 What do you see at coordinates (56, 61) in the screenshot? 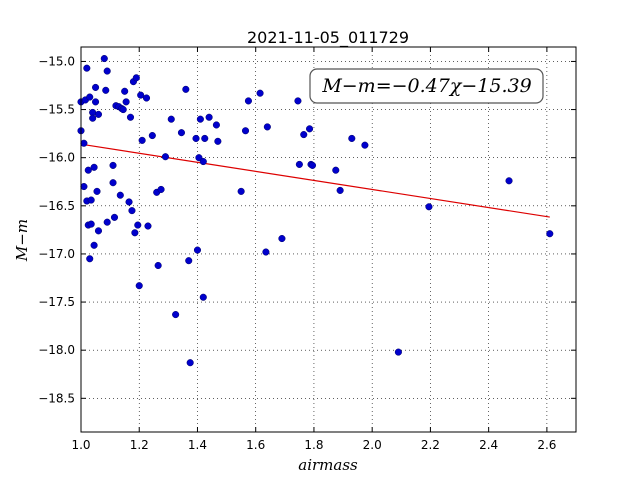
I see `y-tick-label: −15.0` at bounding box center [56, 61].